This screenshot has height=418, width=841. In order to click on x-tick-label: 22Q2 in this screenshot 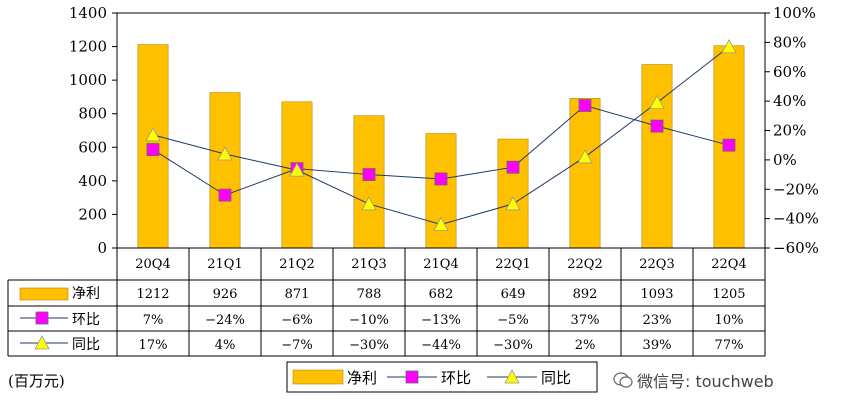, I will do `click(584, 264)`.